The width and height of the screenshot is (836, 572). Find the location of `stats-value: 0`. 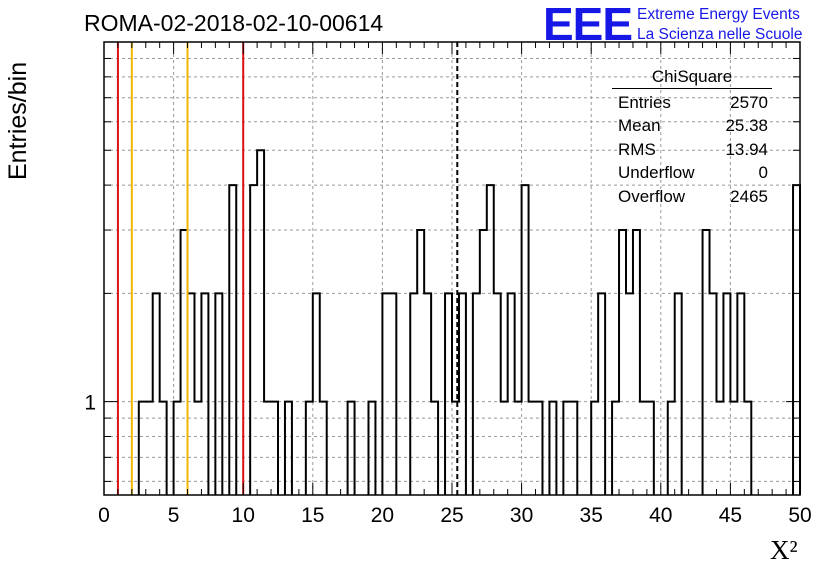

stats-value: 0 is located at coordinates (763, 173).